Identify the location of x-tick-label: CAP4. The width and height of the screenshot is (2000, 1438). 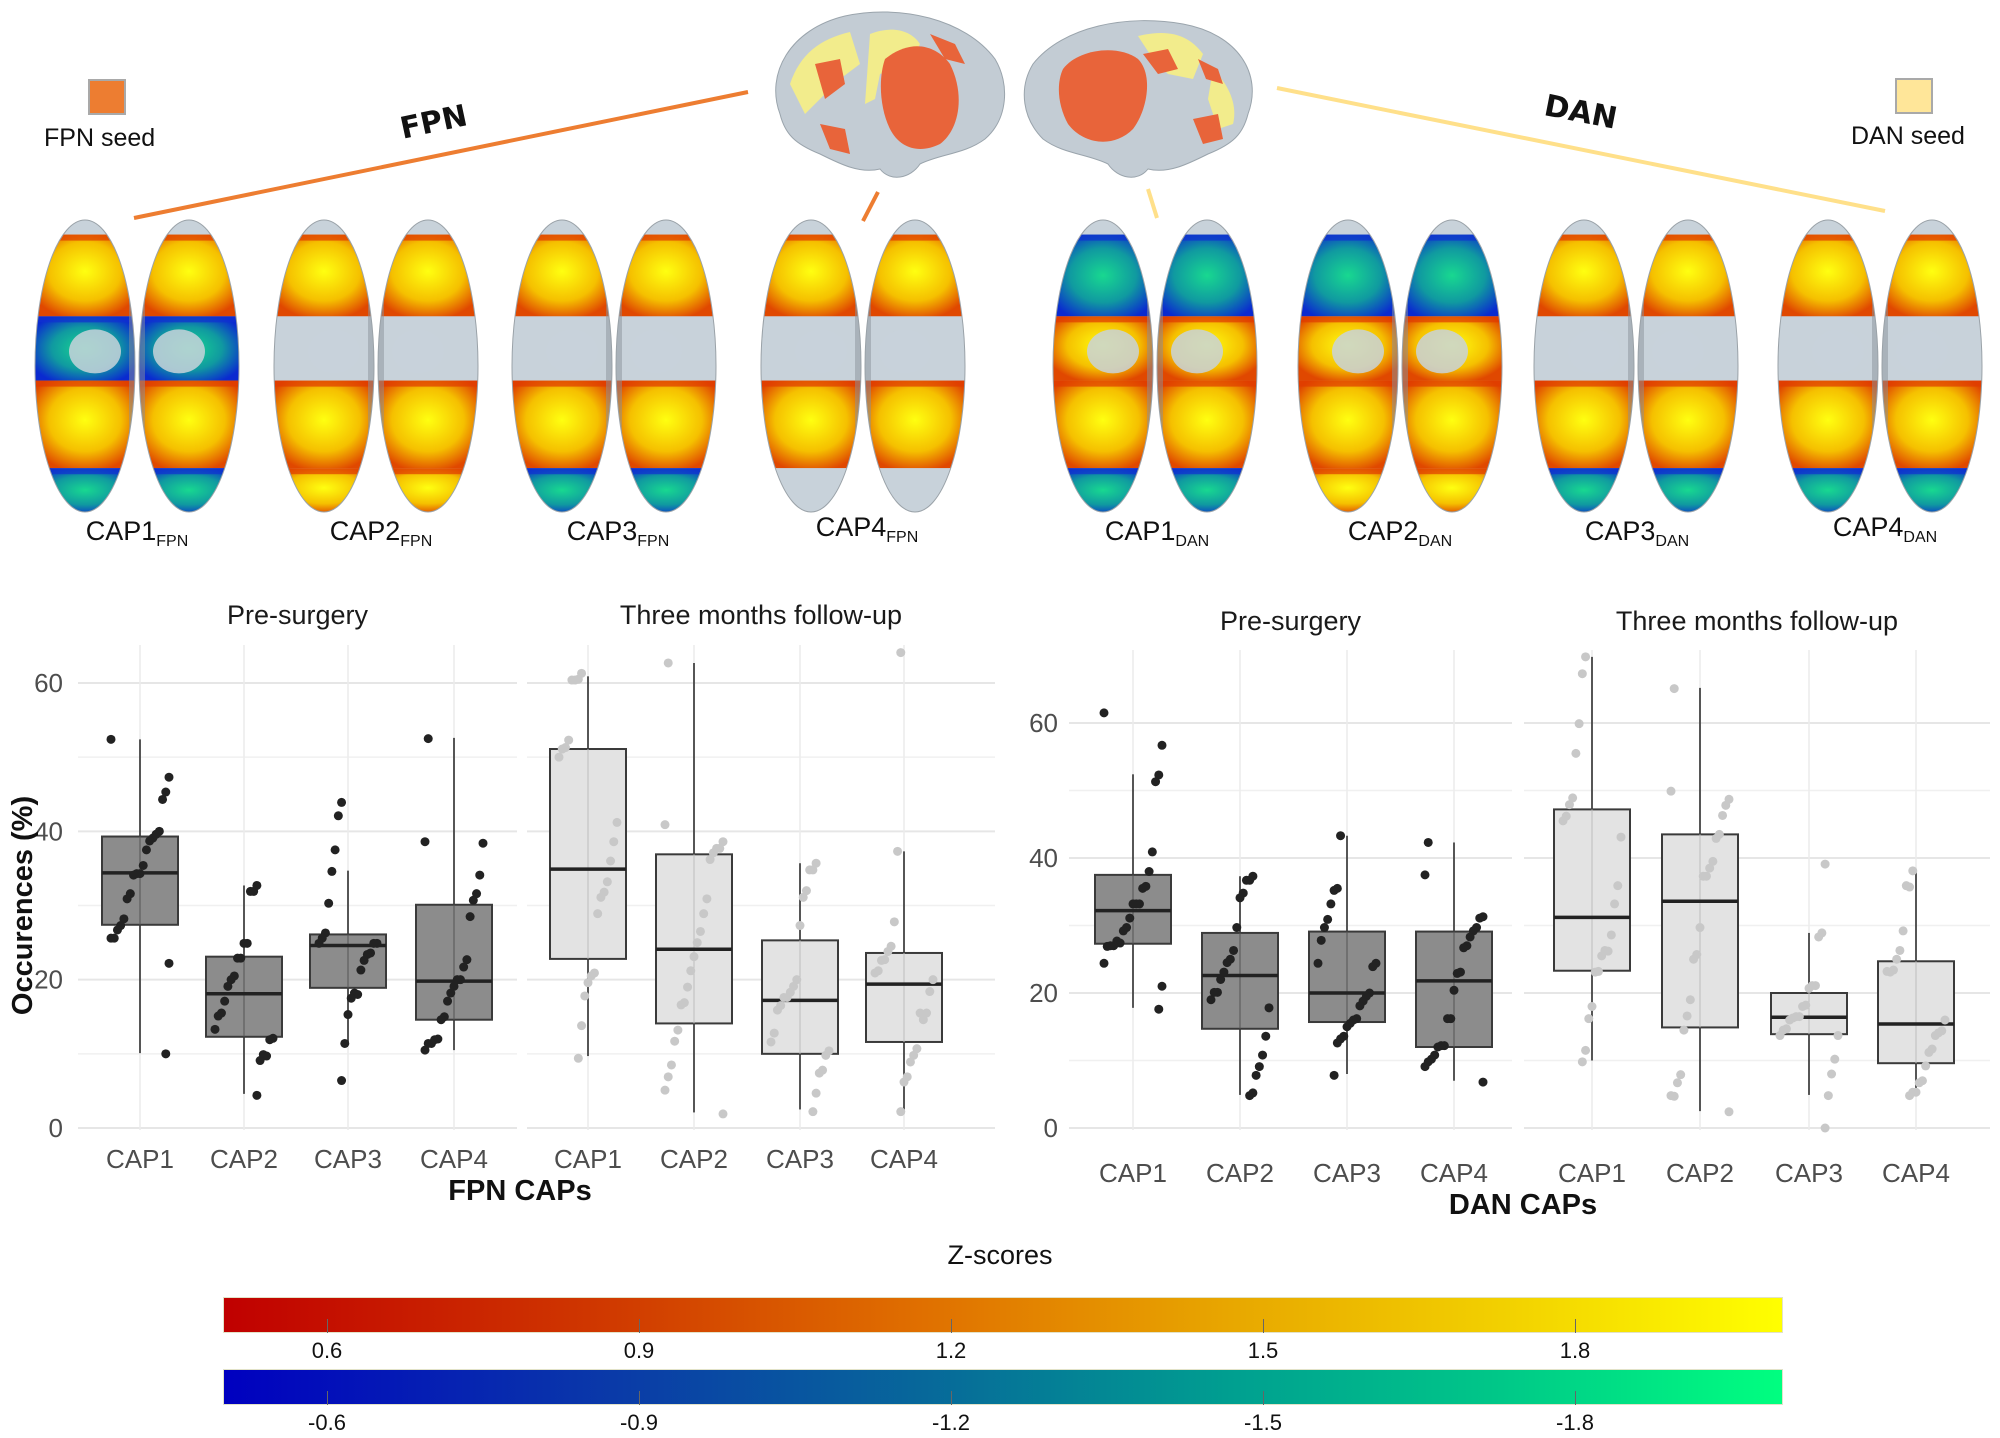
(1454, 1173).